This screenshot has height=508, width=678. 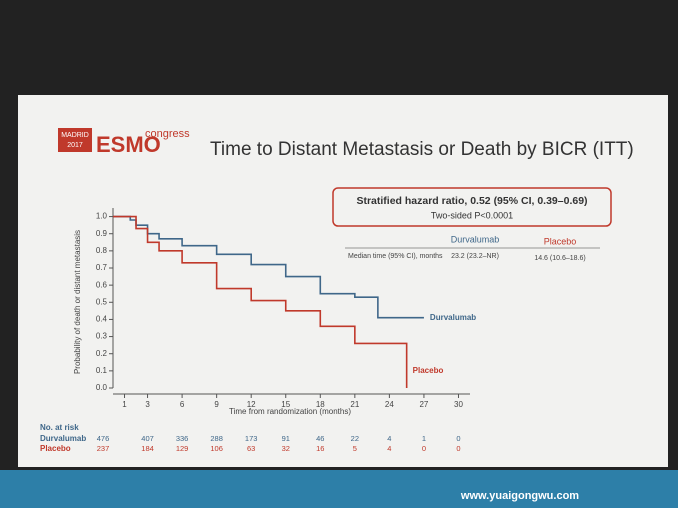 I want to click on at-risk-value: 407, so click(x=147, y=438).